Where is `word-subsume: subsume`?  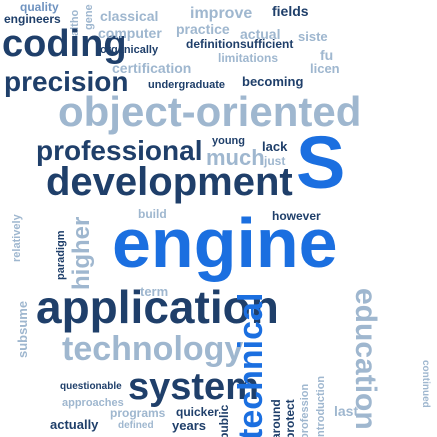 word-subsume: subsume is located at coordinates (22, 329).